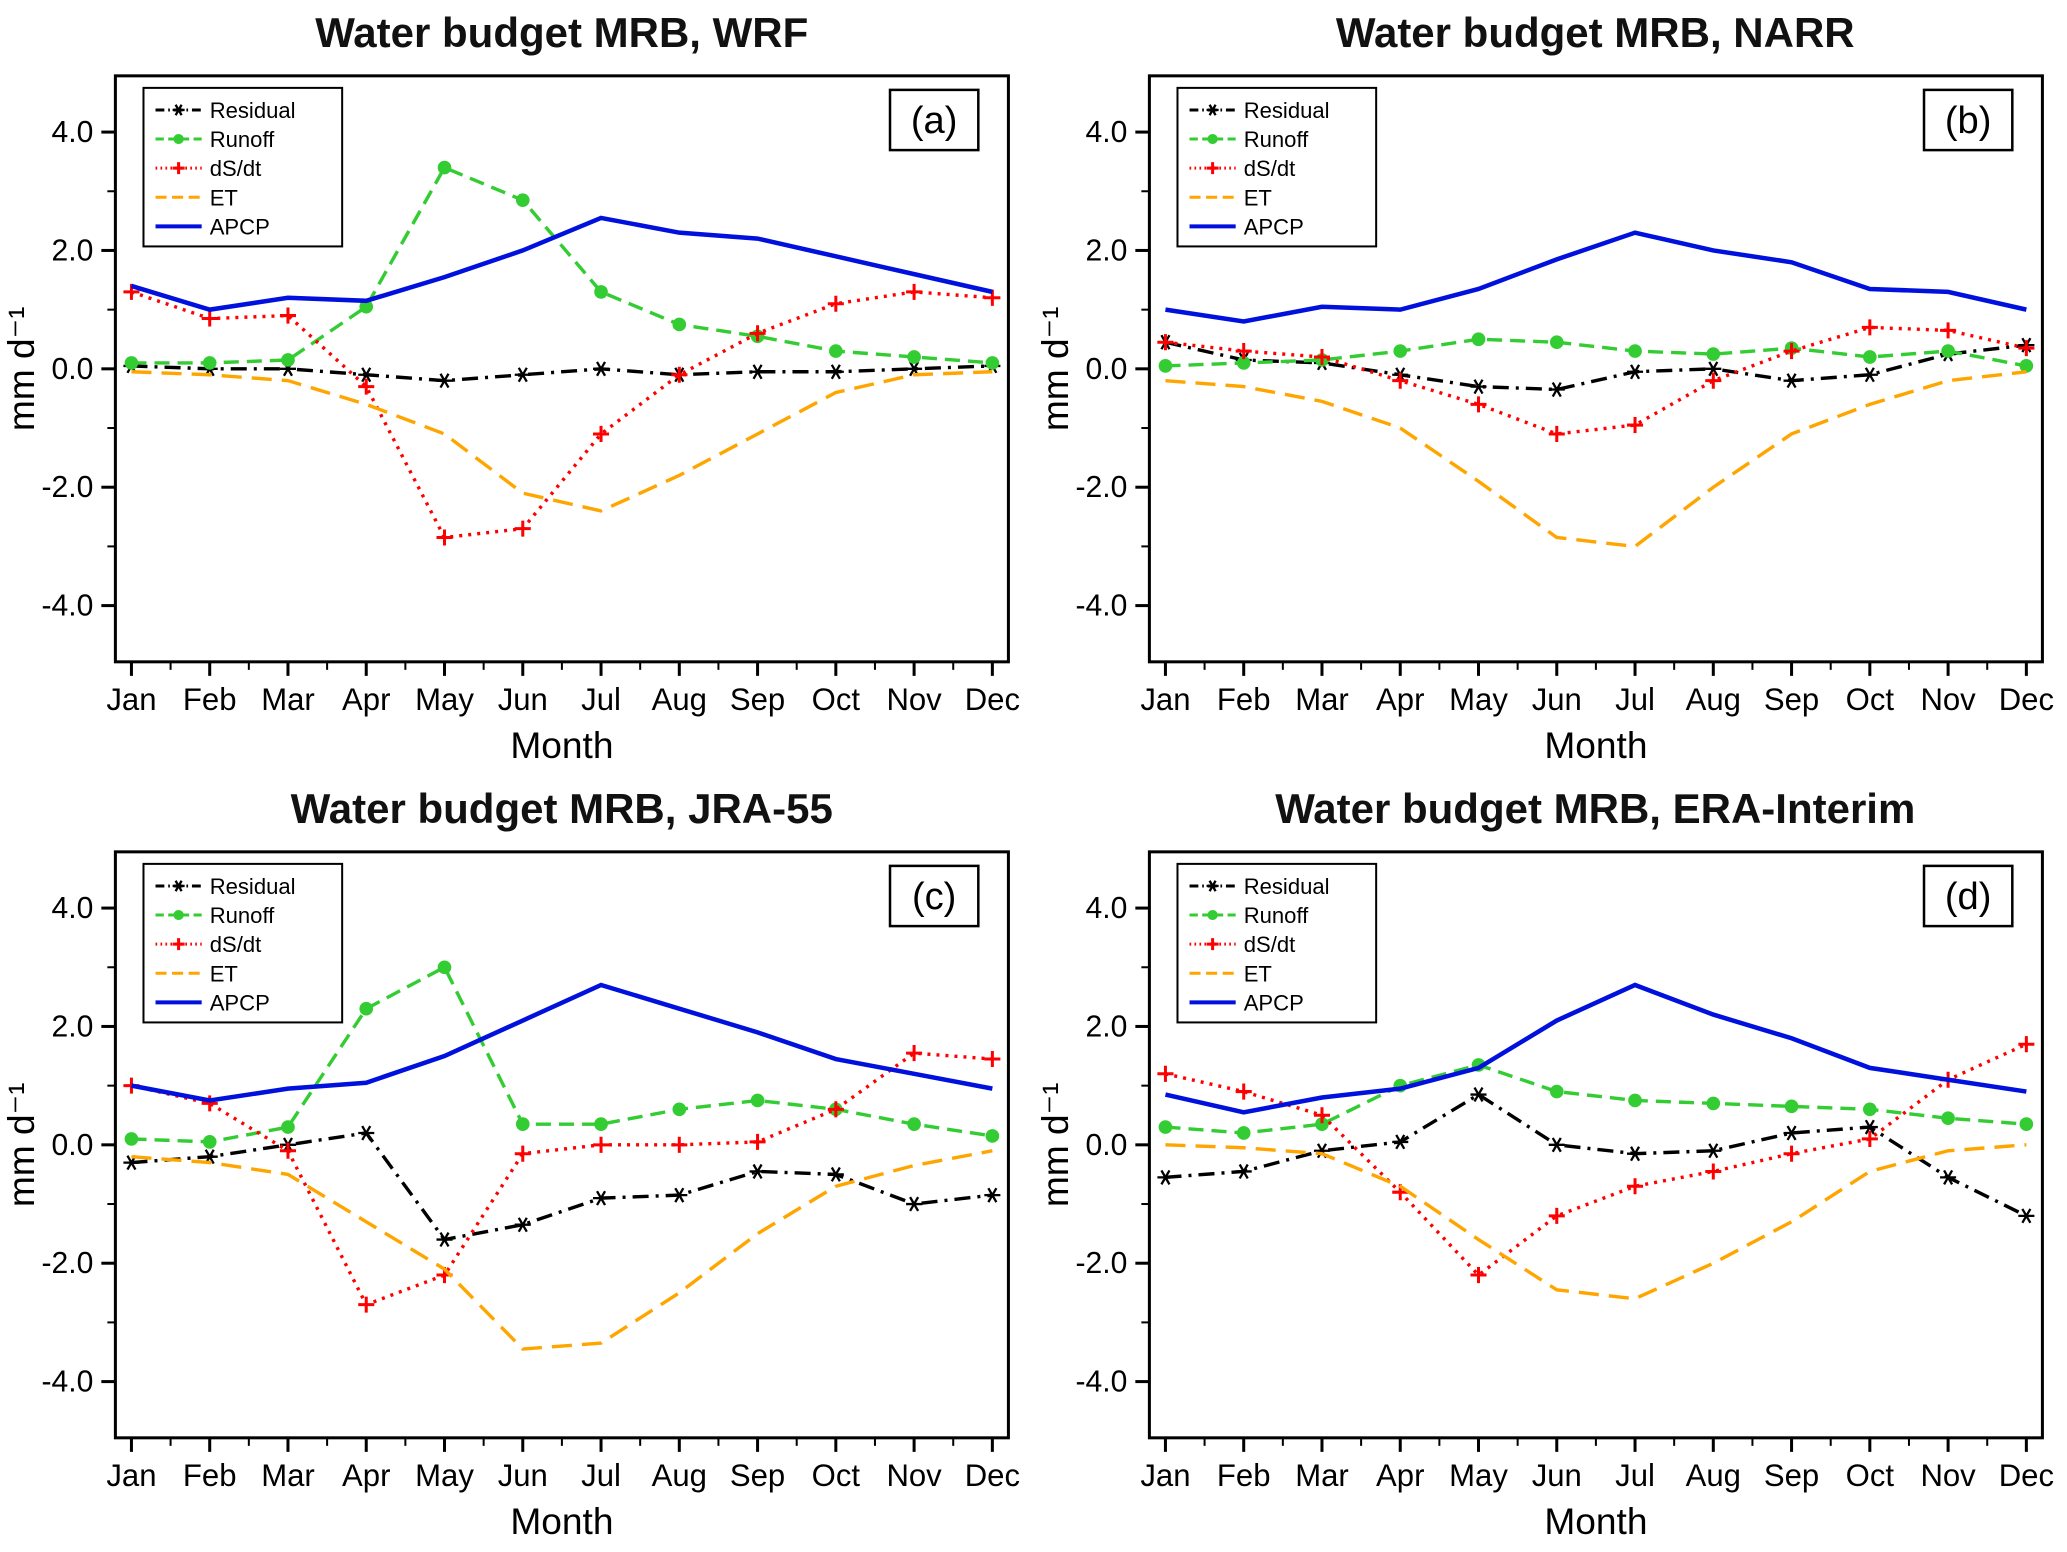 The image size is (2067, 1552). Describe the element at coordinates (1165, 699) in the screenshot. I see `x-tick-label: Jan` at that location.